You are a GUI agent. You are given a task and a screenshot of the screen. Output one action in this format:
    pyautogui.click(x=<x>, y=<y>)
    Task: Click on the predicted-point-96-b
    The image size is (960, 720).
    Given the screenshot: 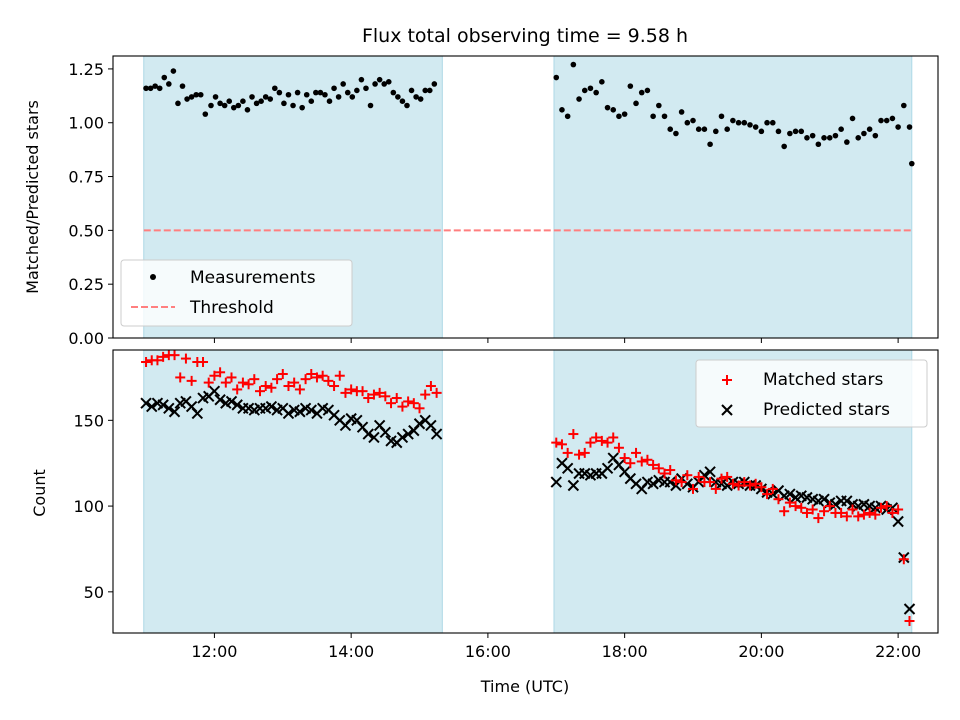 What is the action you would take?
    pyautogui.click(x=807, y=497)
    